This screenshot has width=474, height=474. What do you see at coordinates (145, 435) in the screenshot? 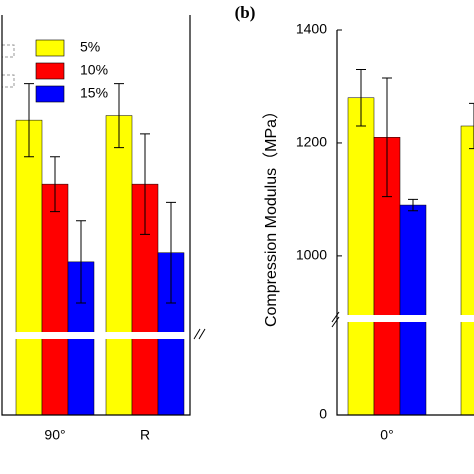
I see `x-tick-label: R` at bounding box center [145, 435].